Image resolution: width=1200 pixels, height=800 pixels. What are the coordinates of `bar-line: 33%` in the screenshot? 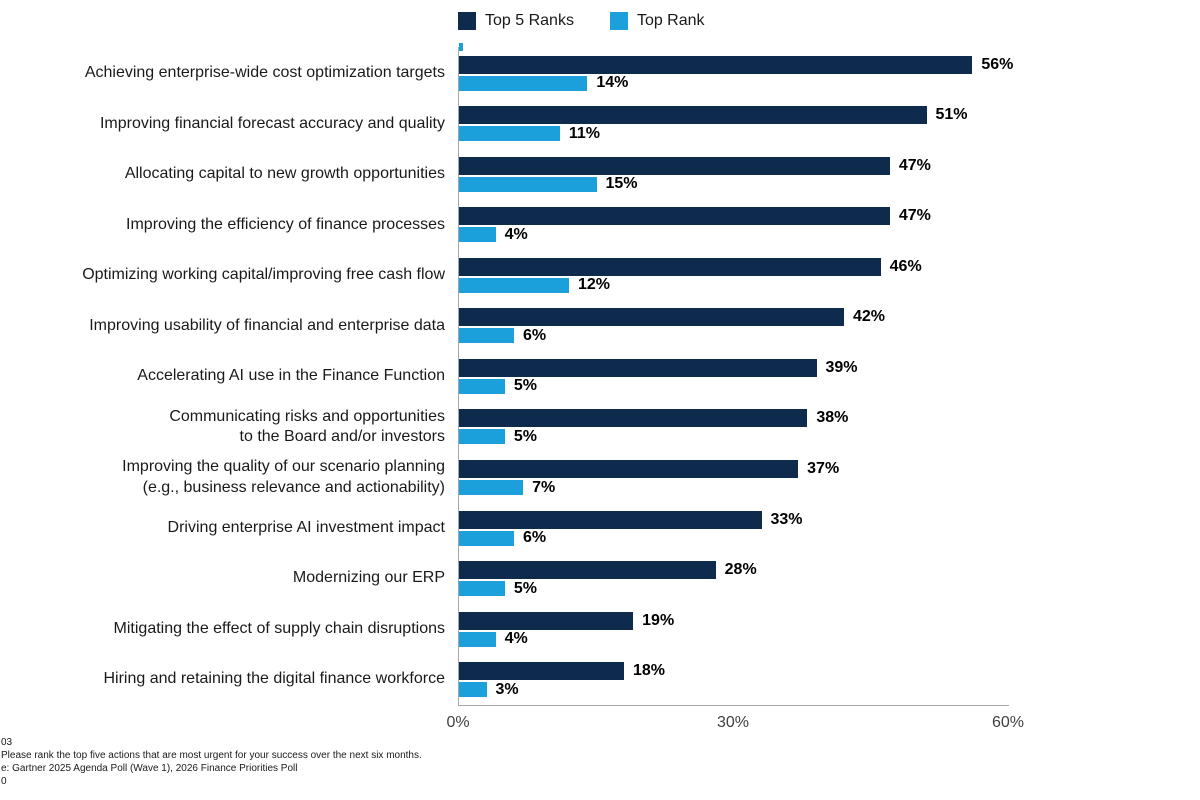 It's located at (631, 519).